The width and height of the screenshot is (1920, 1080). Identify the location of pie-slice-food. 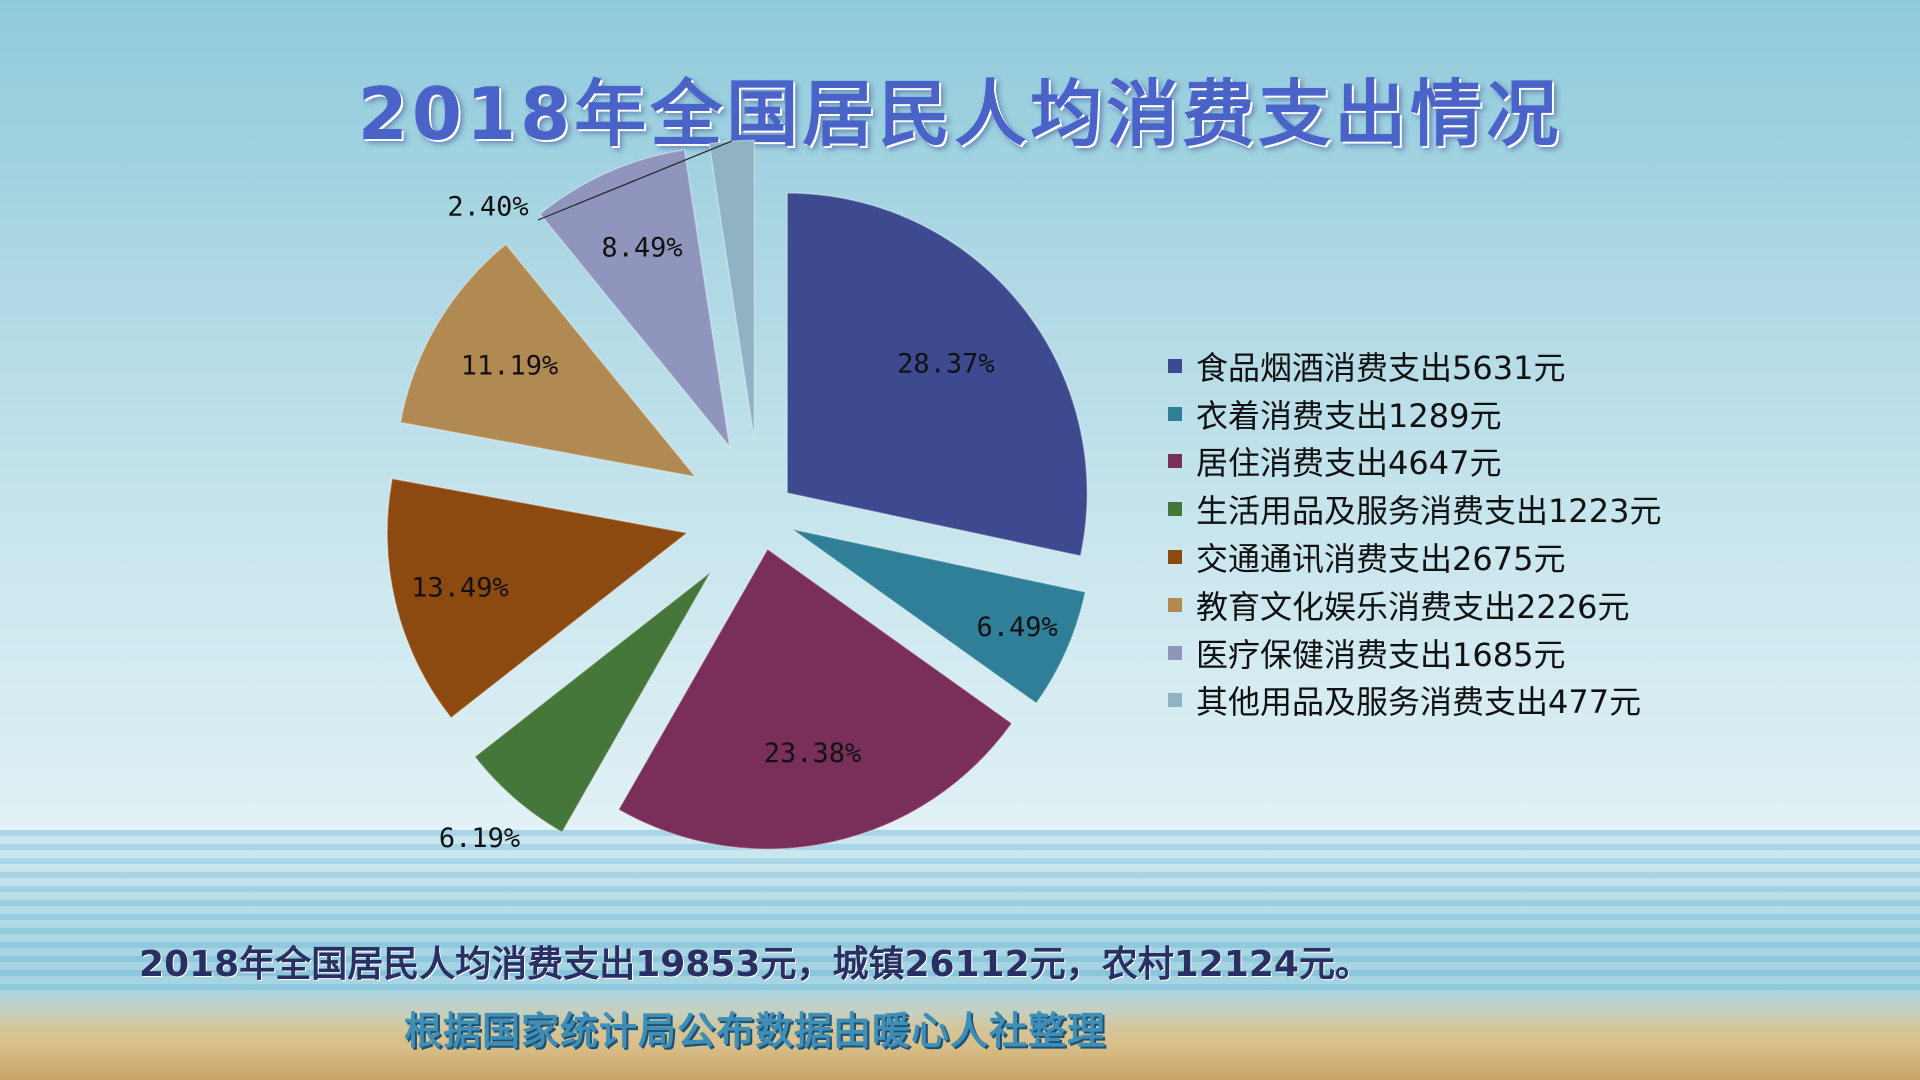
(937, 374).